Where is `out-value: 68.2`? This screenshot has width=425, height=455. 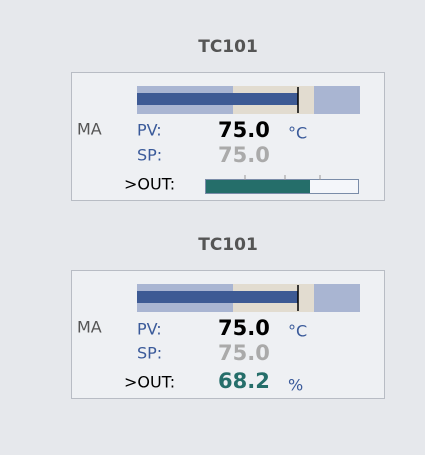 out-value: 68.2 is located at coordinates (244, 381).